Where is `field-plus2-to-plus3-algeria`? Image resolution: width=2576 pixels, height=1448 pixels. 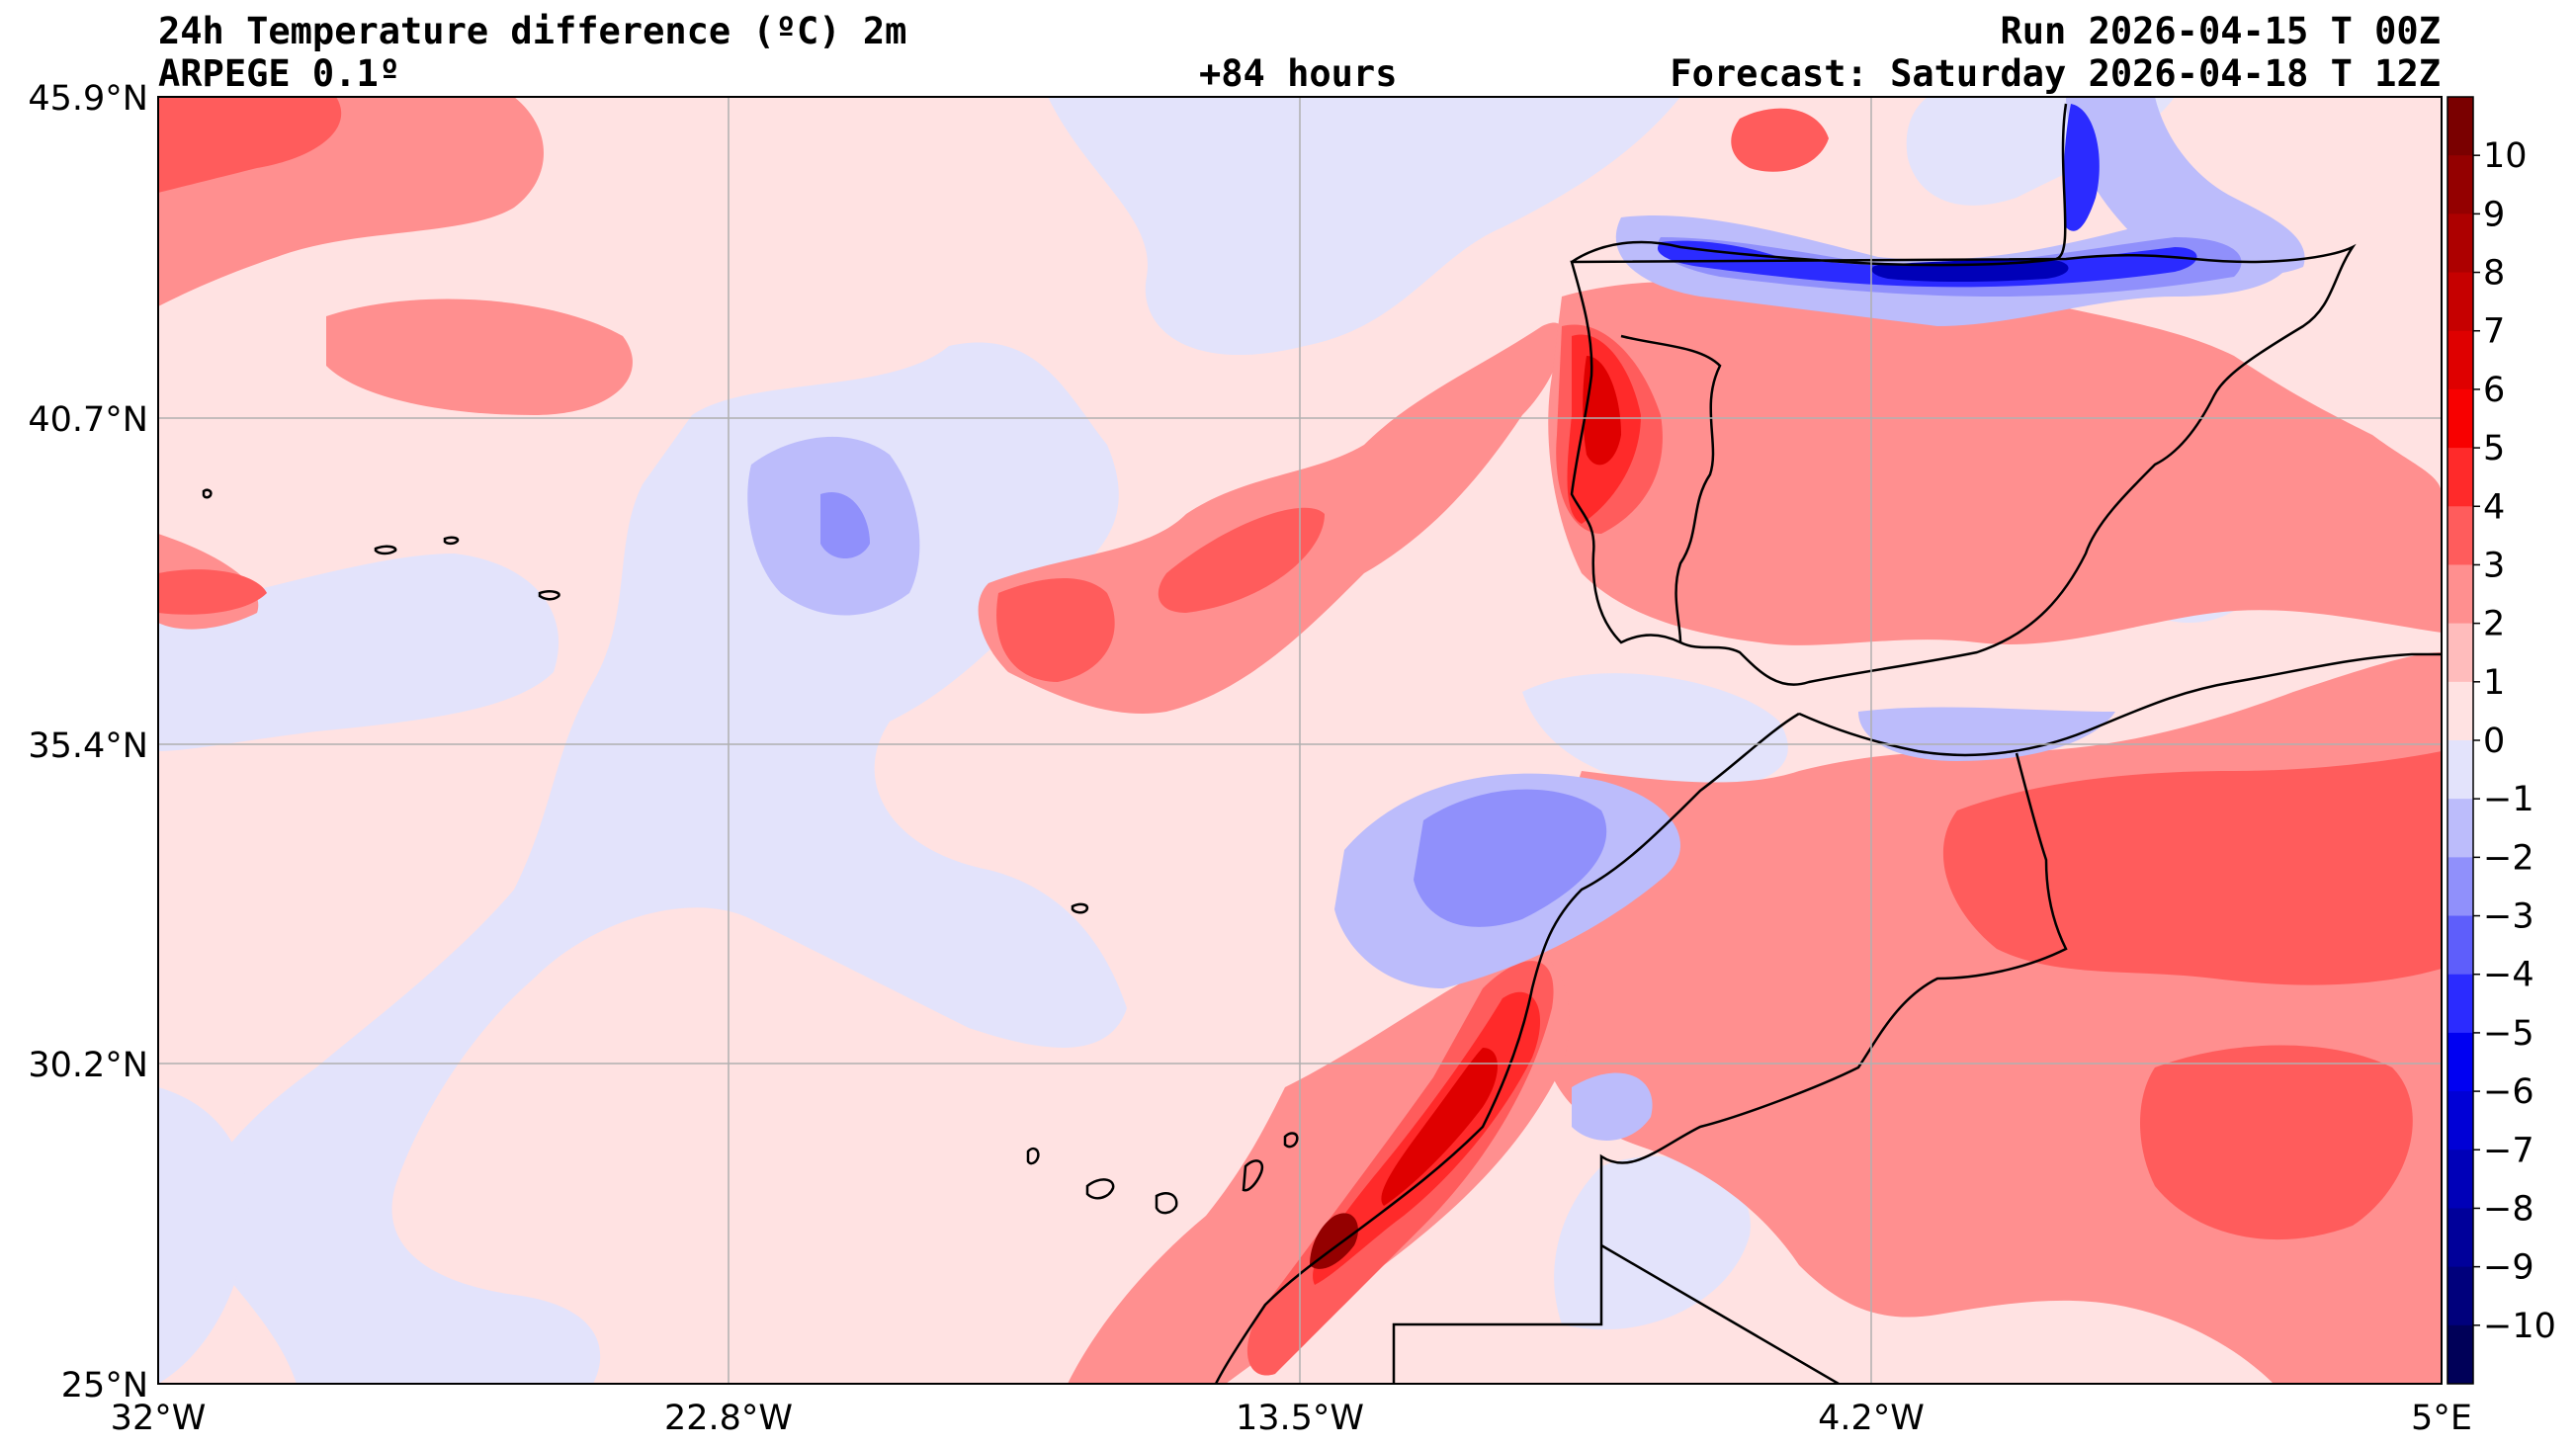
field-plus2-to-plus3-algeria is located at coordinates (2192, 868).